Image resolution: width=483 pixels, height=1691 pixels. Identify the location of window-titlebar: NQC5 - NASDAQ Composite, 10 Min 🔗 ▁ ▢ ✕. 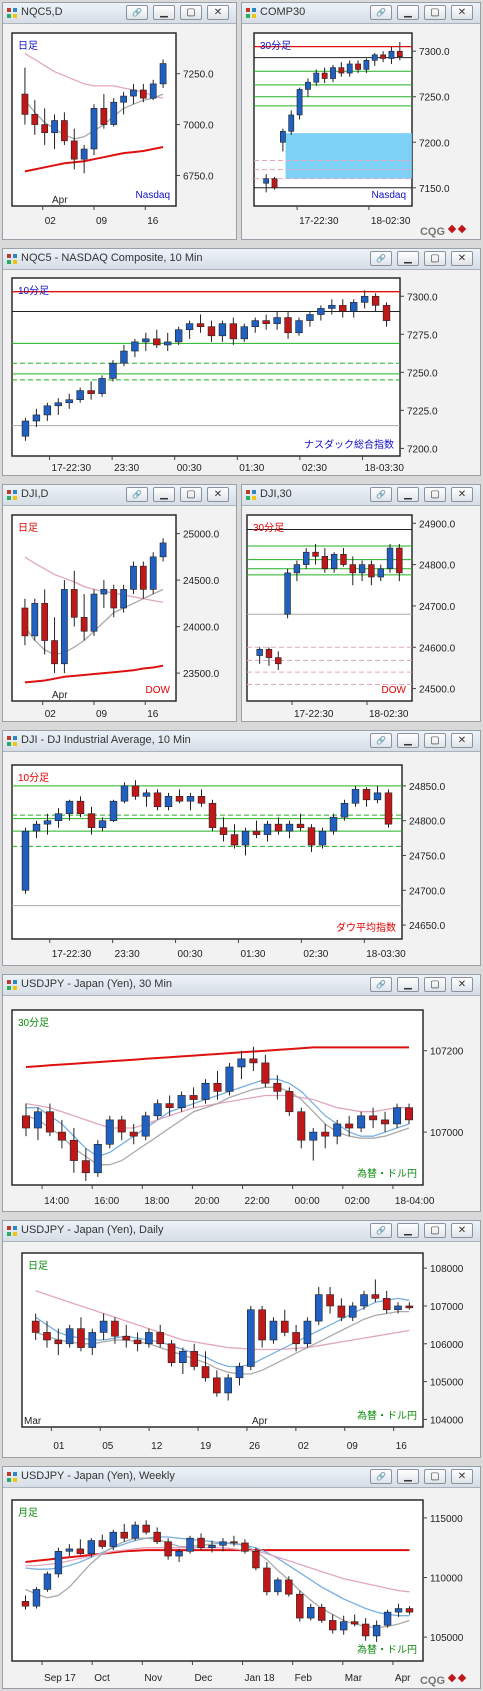
(241, 259).